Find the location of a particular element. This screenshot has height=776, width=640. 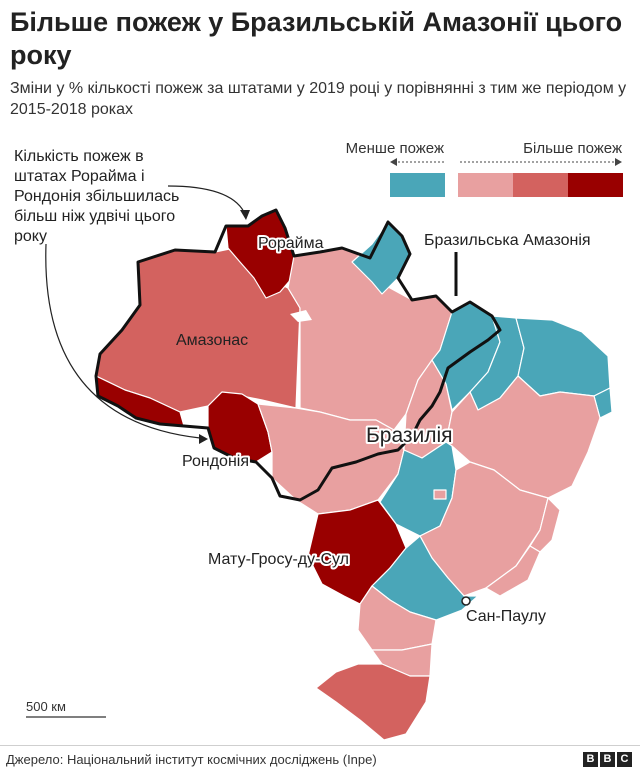

legend: Менше пожеж Більше пожеж is located at coordinates (484, 168).